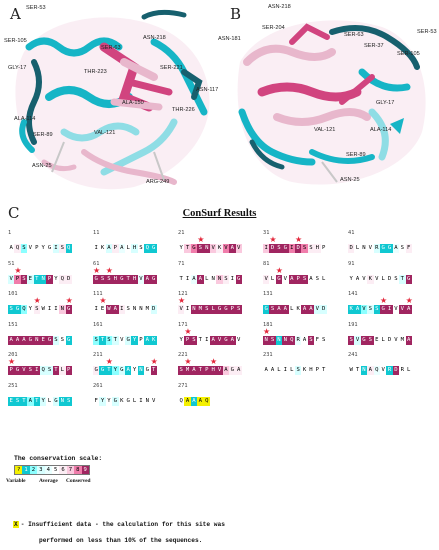  I want to click on residue-cell: F, so click(96, 401).